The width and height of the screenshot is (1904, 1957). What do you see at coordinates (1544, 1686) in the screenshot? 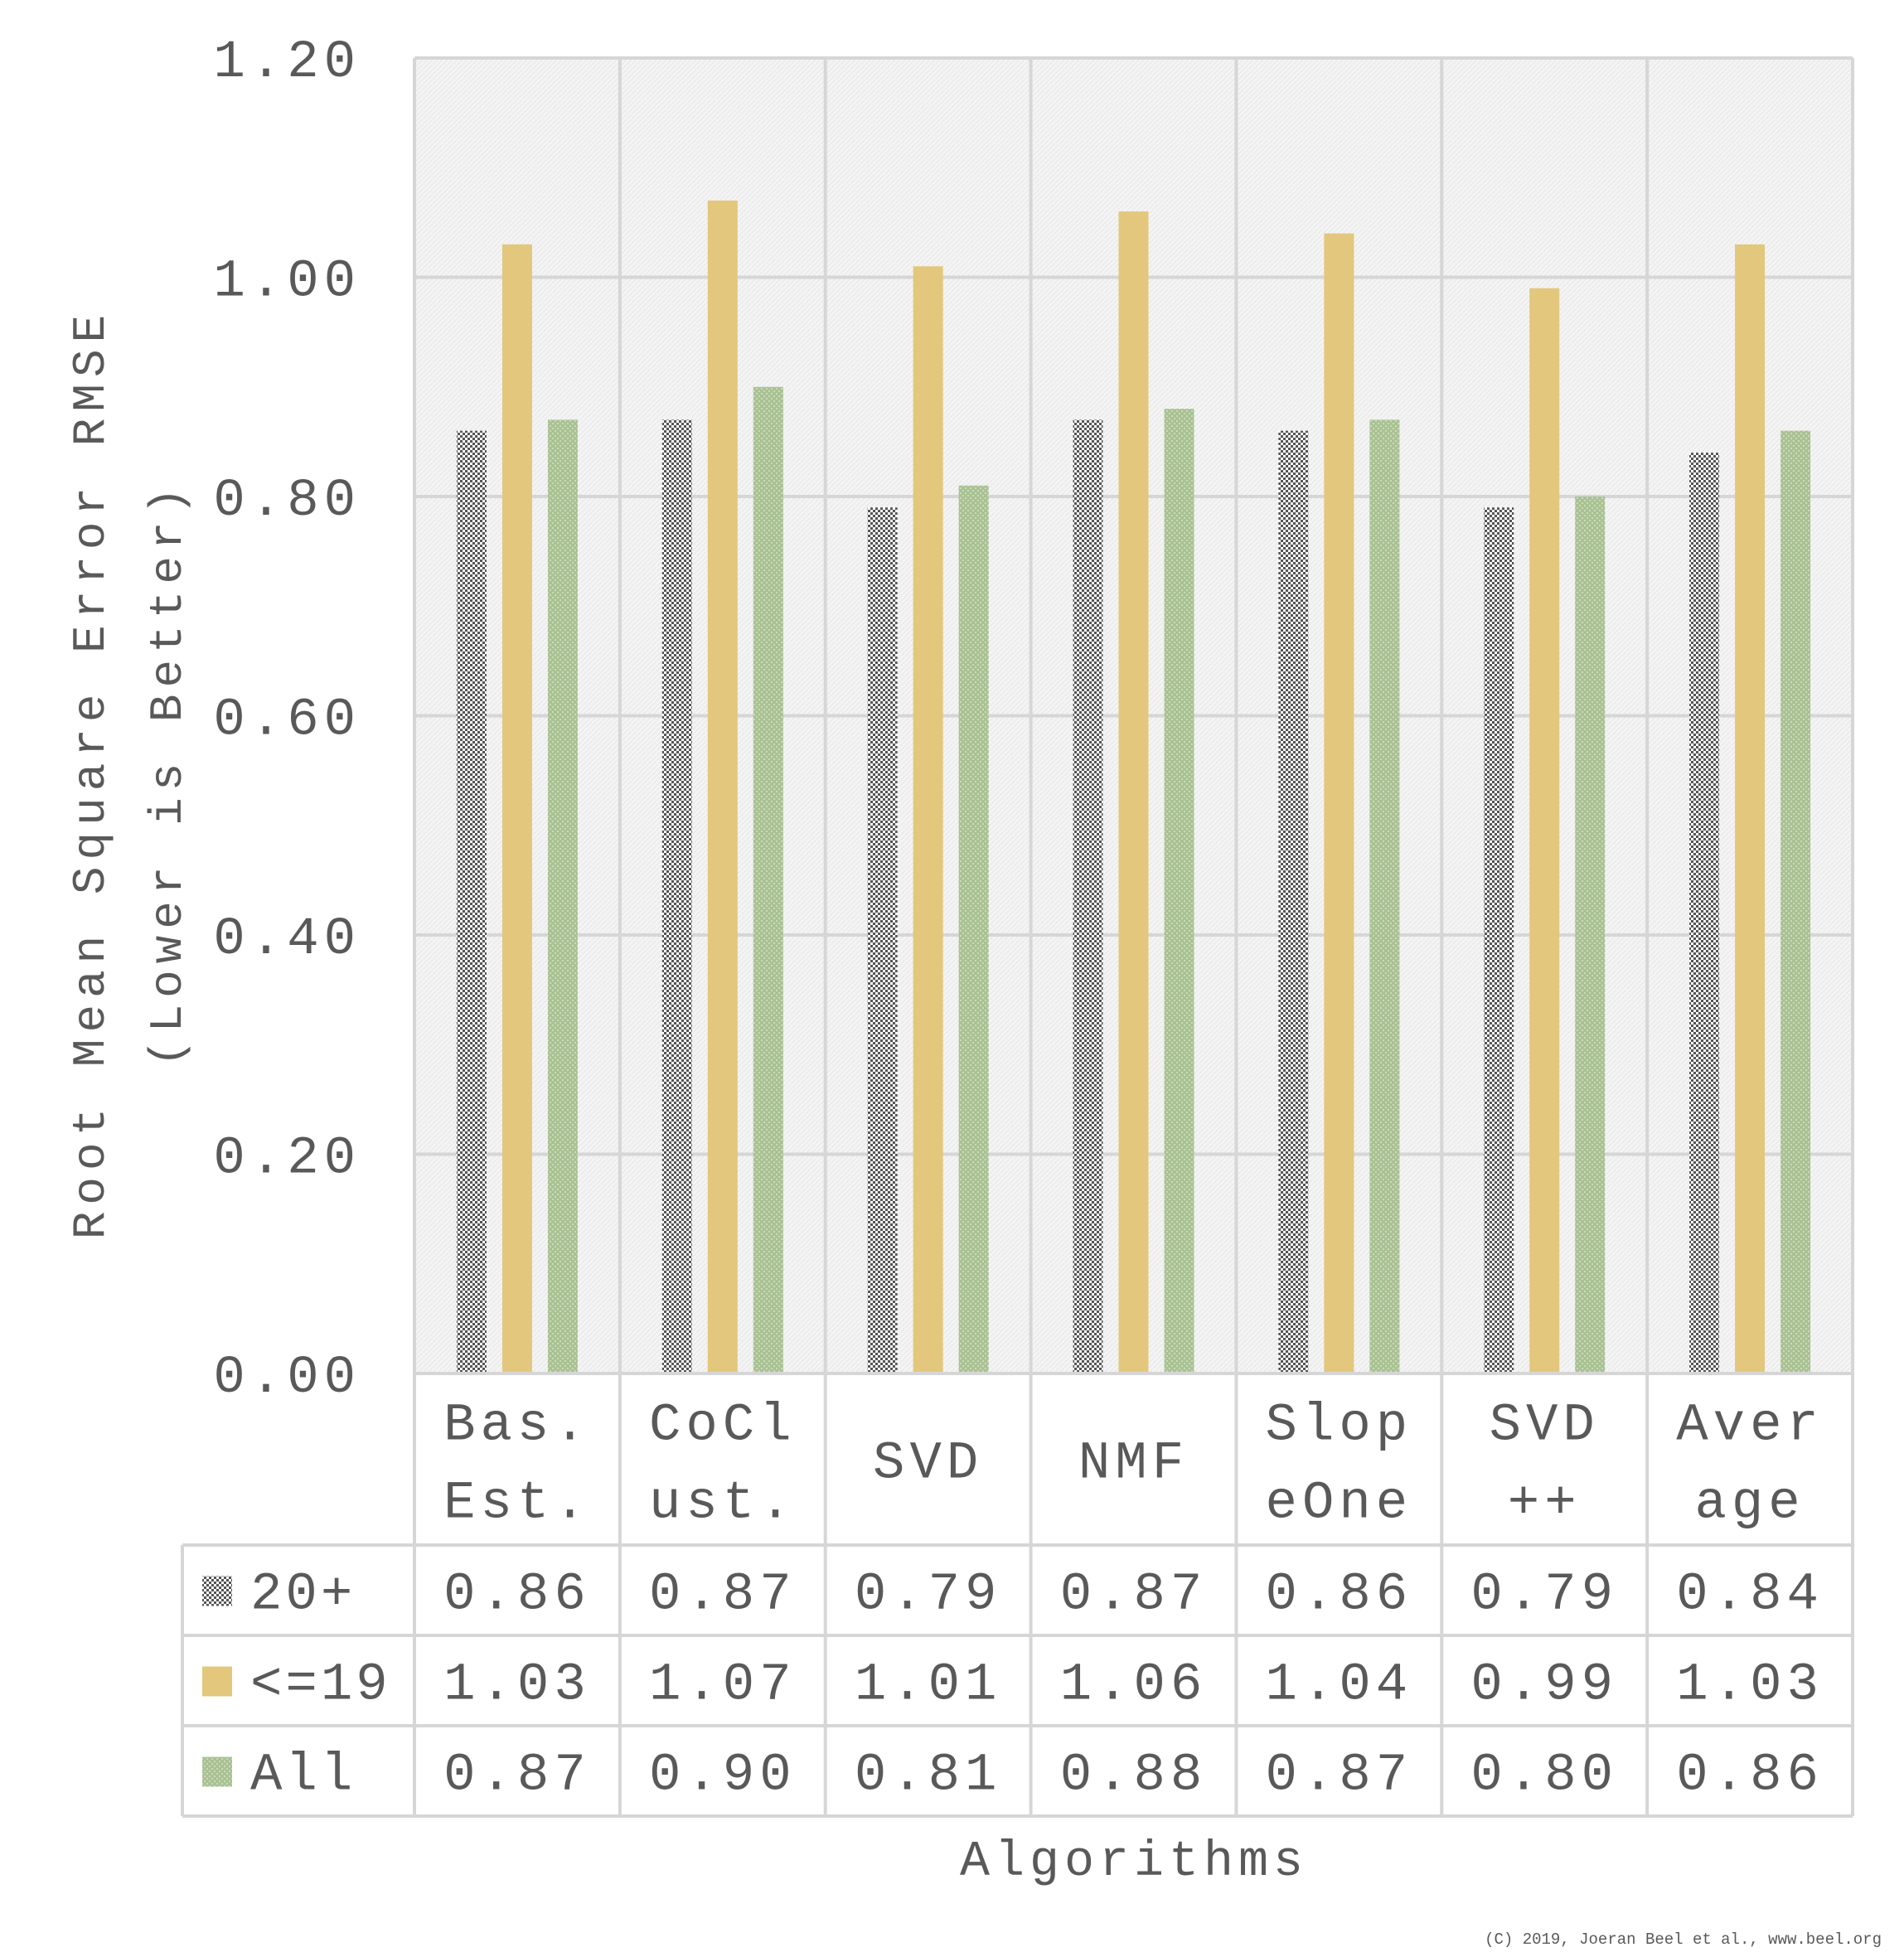
I see `data-label: 0.99` at bounding box center [1544, 1686].